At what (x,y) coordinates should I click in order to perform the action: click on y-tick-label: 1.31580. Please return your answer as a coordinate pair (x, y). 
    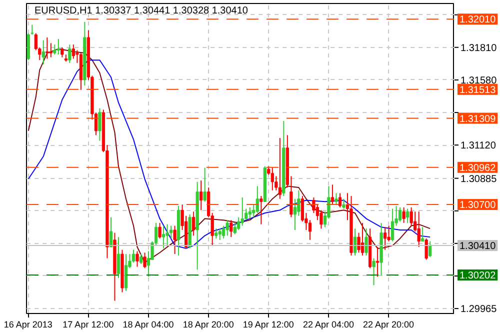
    Looking at the image, I should click on (479, 80).